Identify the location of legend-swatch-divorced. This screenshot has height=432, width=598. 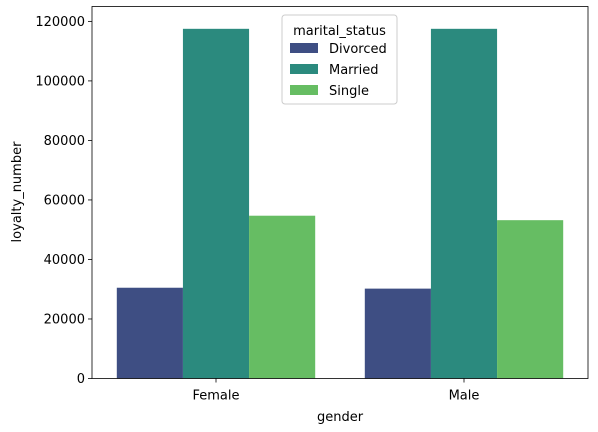
(304, 48).